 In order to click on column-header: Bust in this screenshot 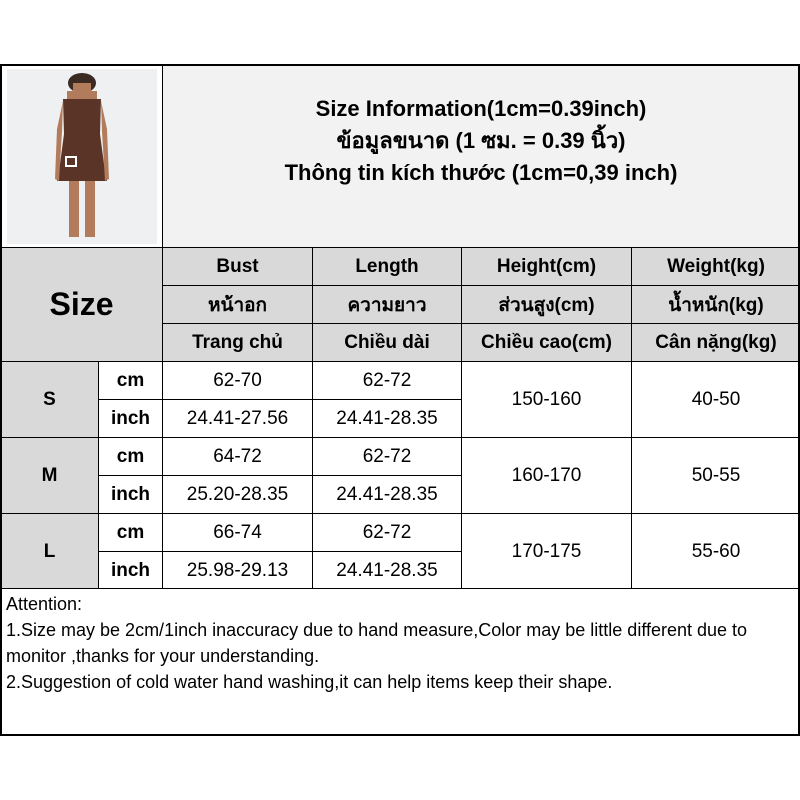, I will do `click(237, 266)`.